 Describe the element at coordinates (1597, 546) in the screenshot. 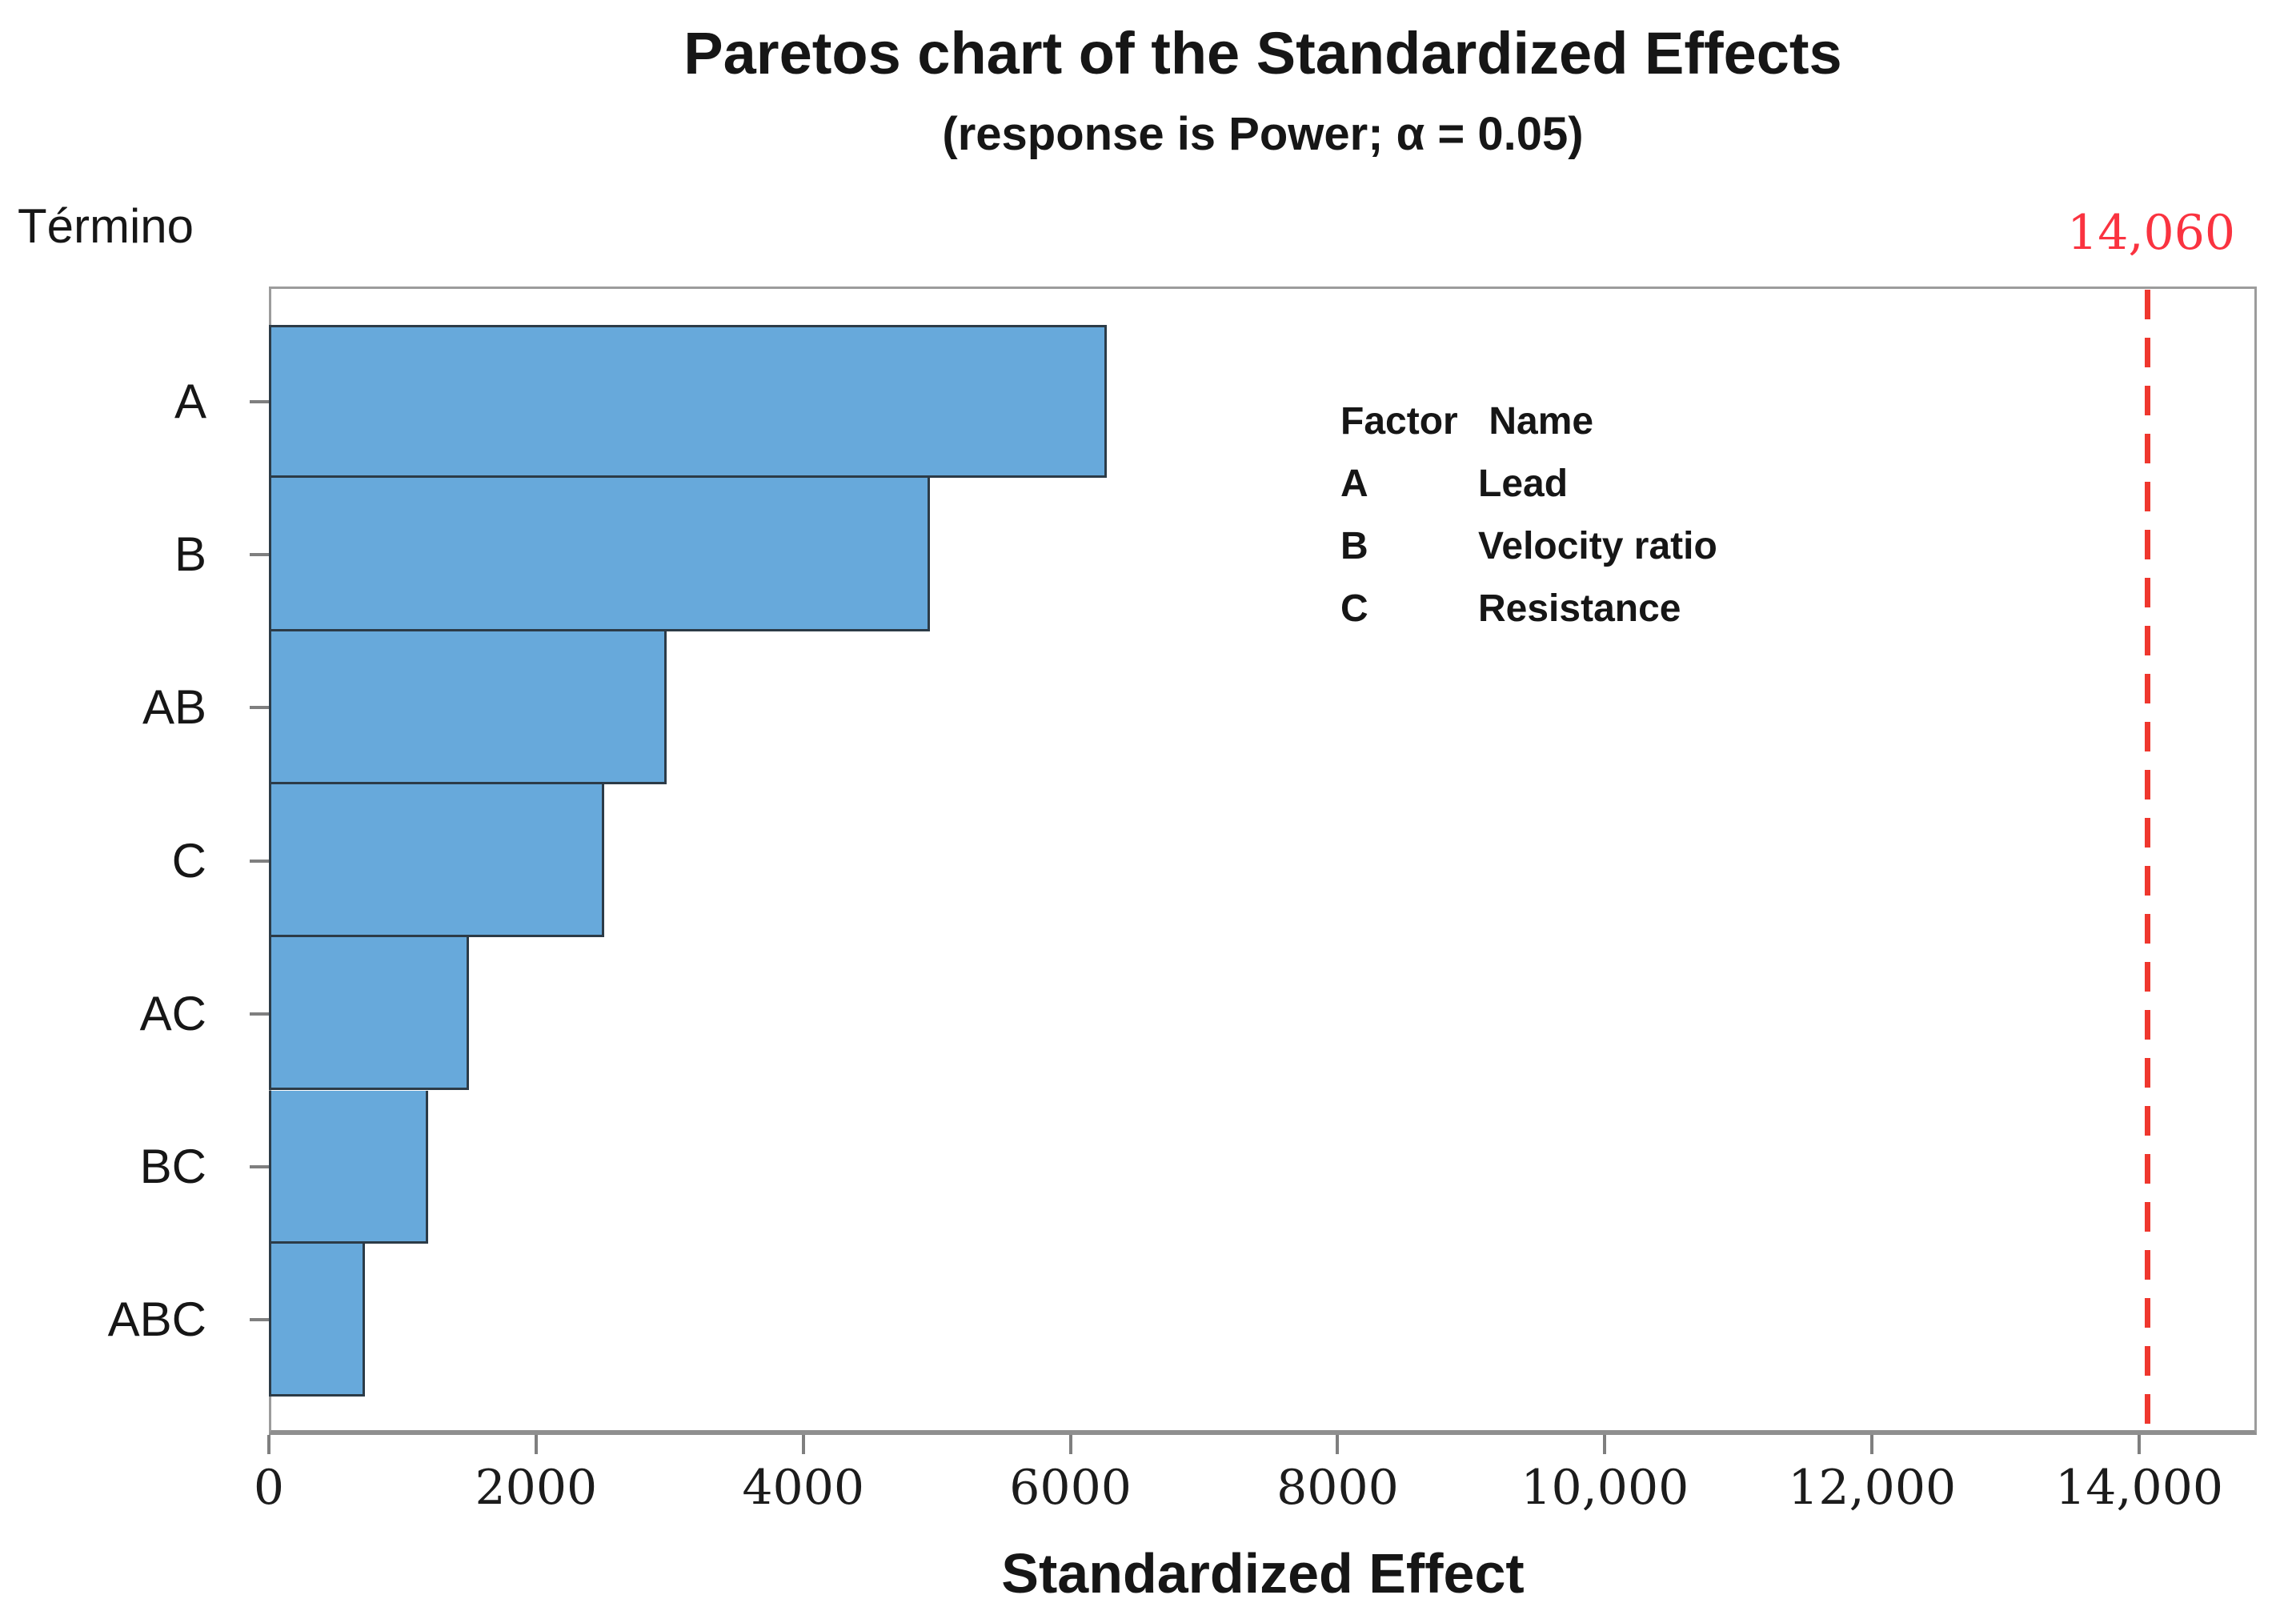

I see `legend-name-cell: Velocity ratio` at that location.